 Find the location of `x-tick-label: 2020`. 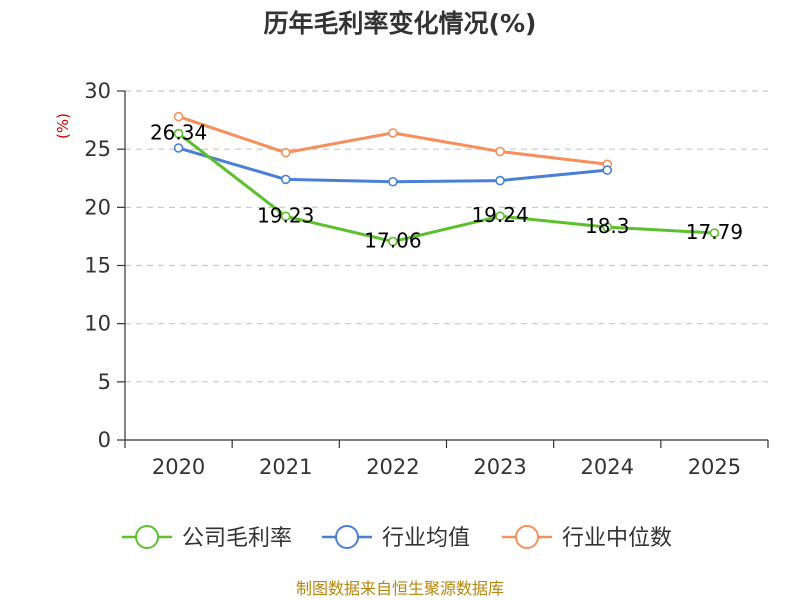

x-tick-label: 2020 is located at coordinates (178, 467).